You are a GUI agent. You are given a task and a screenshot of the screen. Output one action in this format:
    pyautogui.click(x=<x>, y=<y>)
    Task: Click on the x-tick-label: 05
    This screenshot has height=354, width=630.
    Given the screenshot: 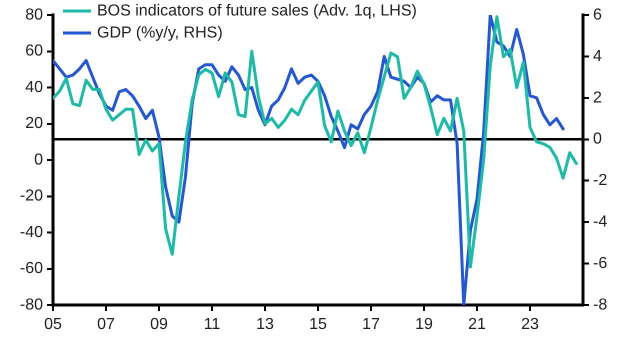 What is the action you would take?
    pyautogui.click(x=53, y=325)
    